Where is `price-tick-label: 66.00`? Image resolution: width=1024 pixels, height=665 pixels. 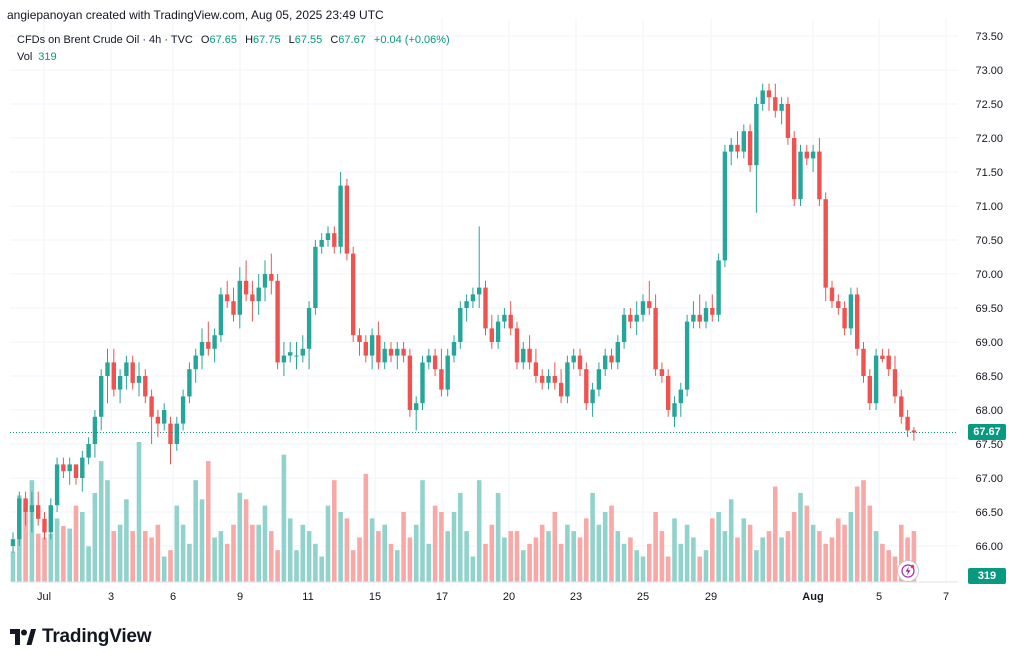
price-tick-label: 66.00 is located at coordinates (989, 547).